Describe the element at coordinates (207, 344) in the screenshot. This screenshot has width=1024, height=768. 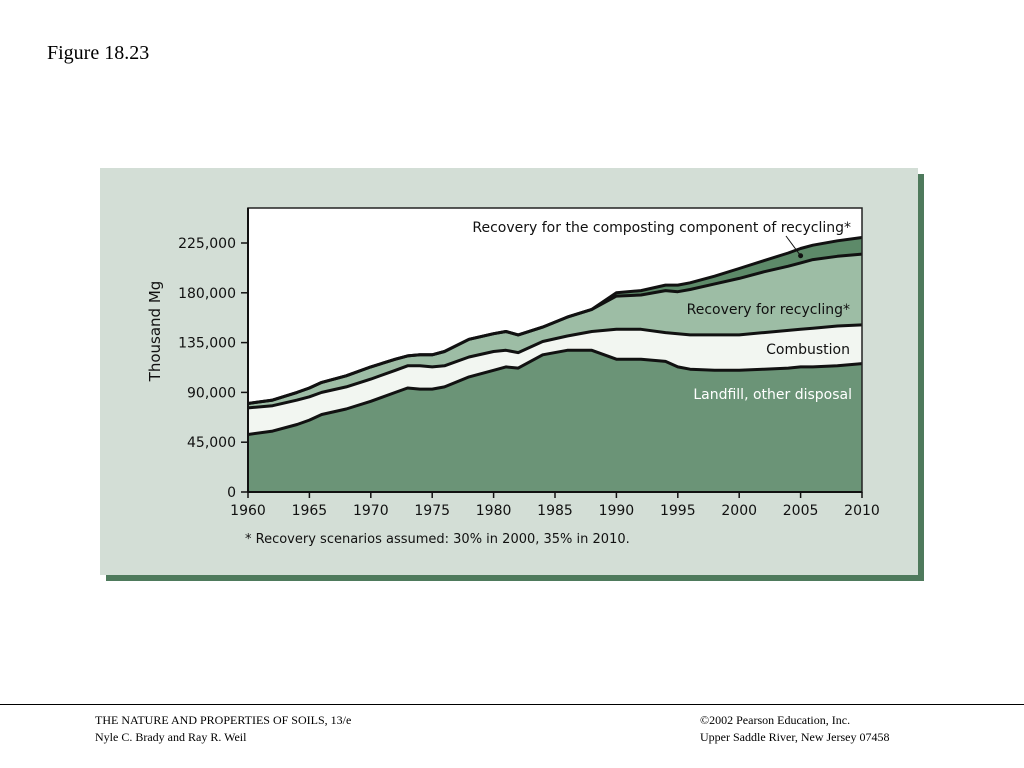
I see `y-tick-label: 135,000` at that location.